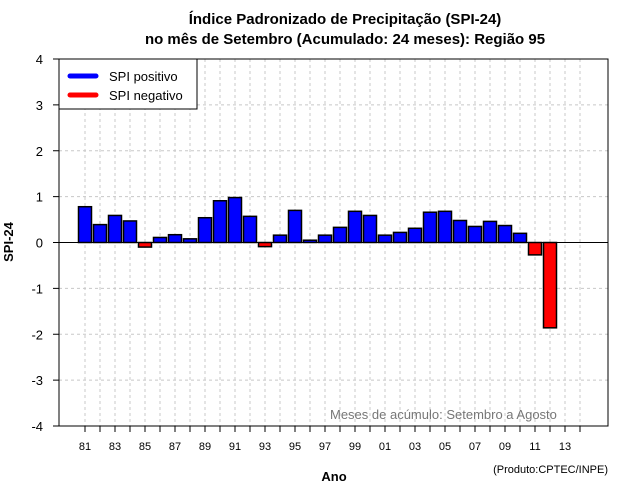 The image size is (640, 500). I want to click on x-tick-label: 95, so click(295, 447).